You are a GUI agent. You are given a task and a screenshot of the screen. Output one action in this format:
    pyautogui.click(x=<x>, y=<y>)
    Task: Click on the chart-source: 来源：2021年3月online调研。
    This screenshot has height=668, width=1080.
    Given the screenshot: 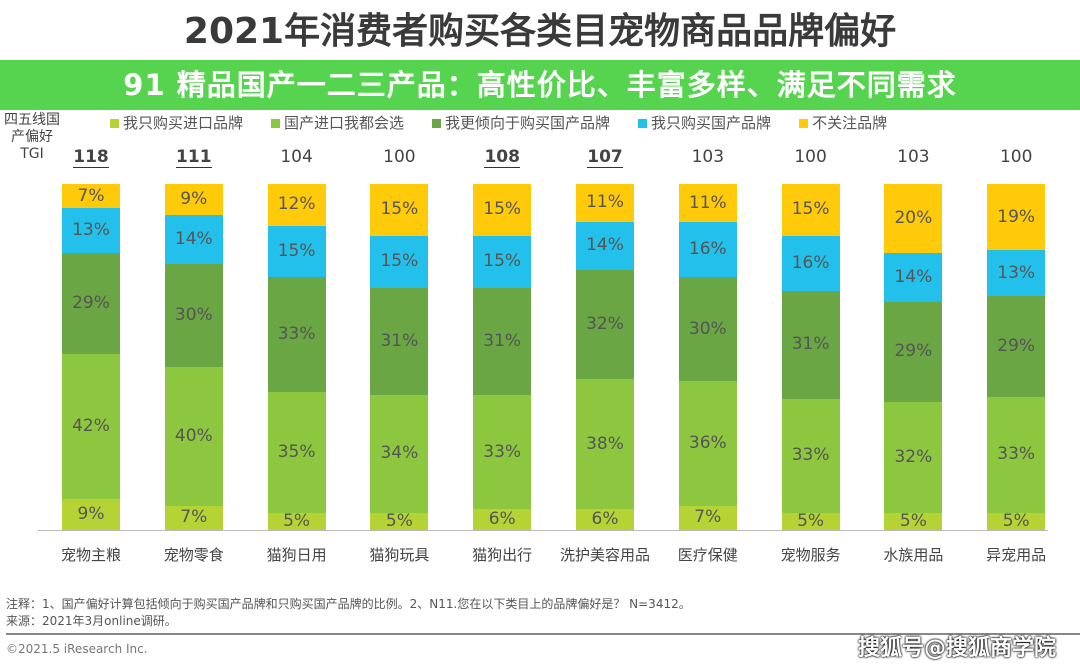 What is the action you would take?
    pyautogui.click(x=91, y=621)
    